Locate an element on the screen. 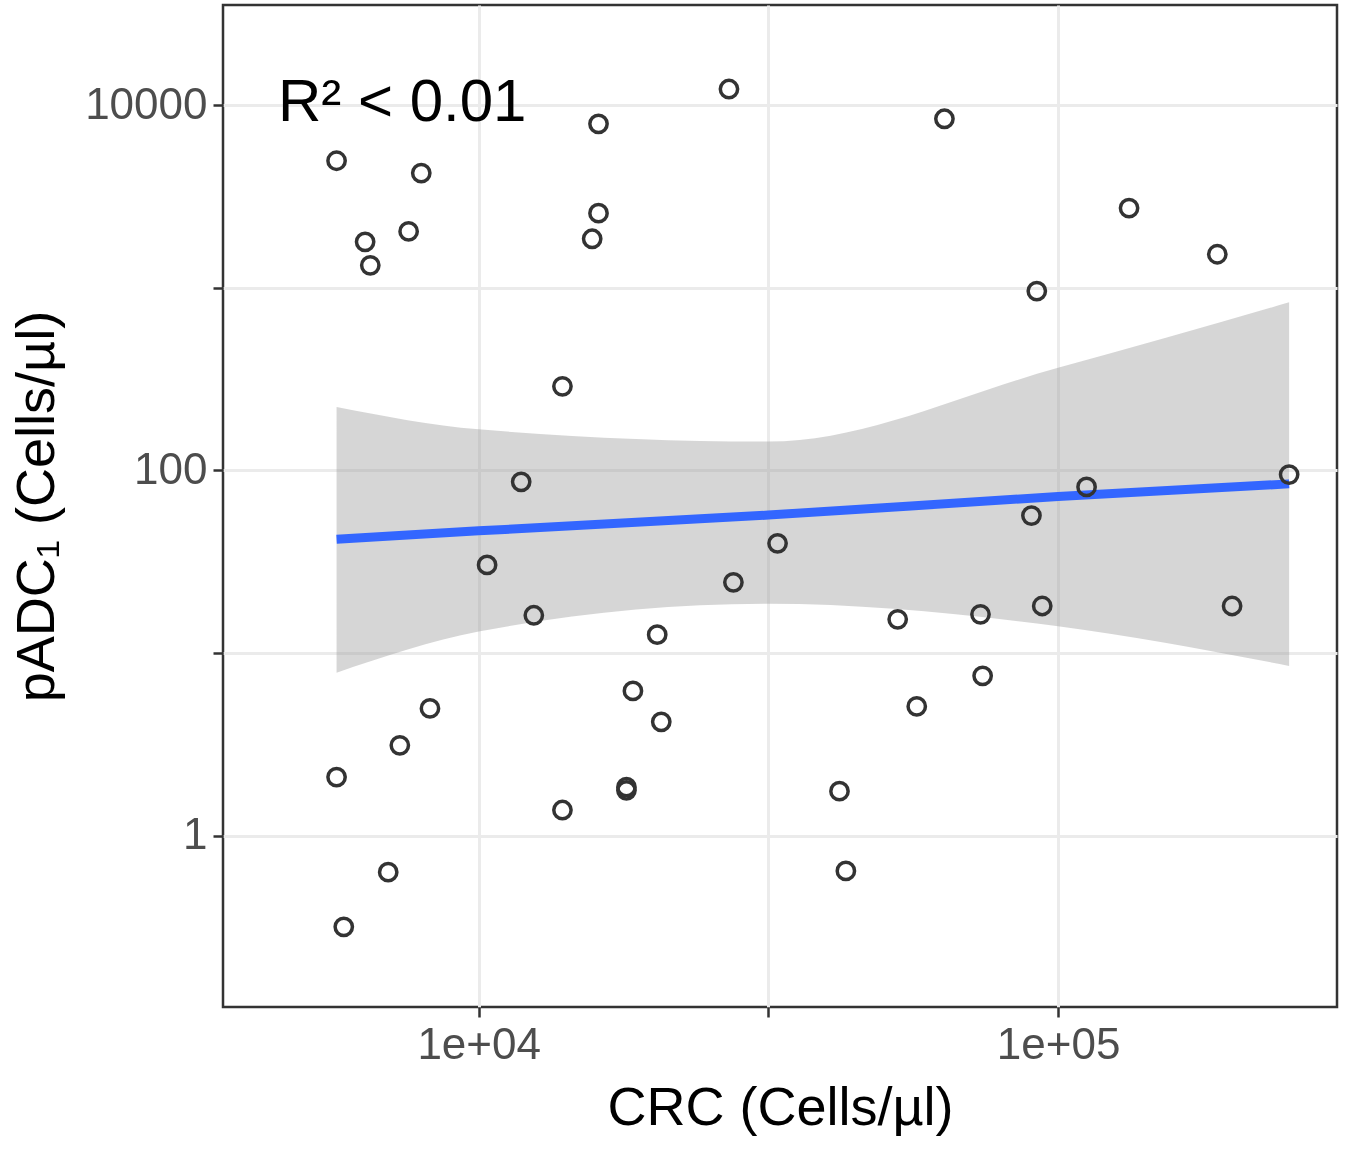 This screenshot has width=1351, height=1152. y-tick-label: 10000 is located at coordinates (146, 103).